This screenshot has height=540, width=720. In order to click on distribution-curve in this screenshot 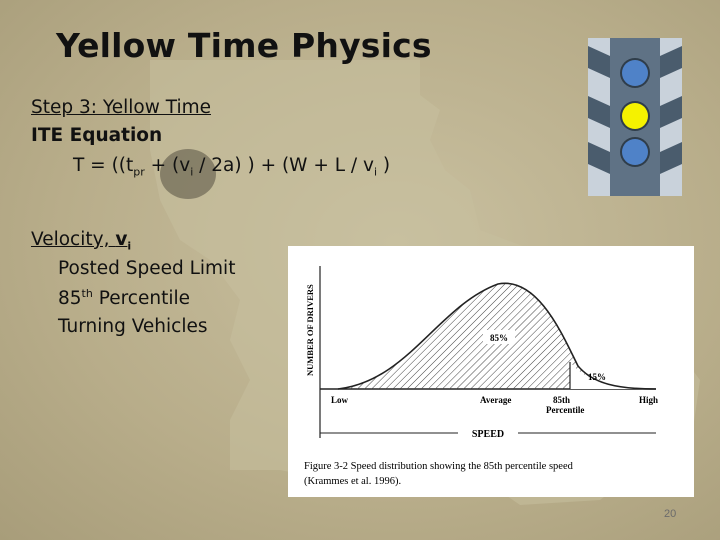, I will do `click(497, 336)`.